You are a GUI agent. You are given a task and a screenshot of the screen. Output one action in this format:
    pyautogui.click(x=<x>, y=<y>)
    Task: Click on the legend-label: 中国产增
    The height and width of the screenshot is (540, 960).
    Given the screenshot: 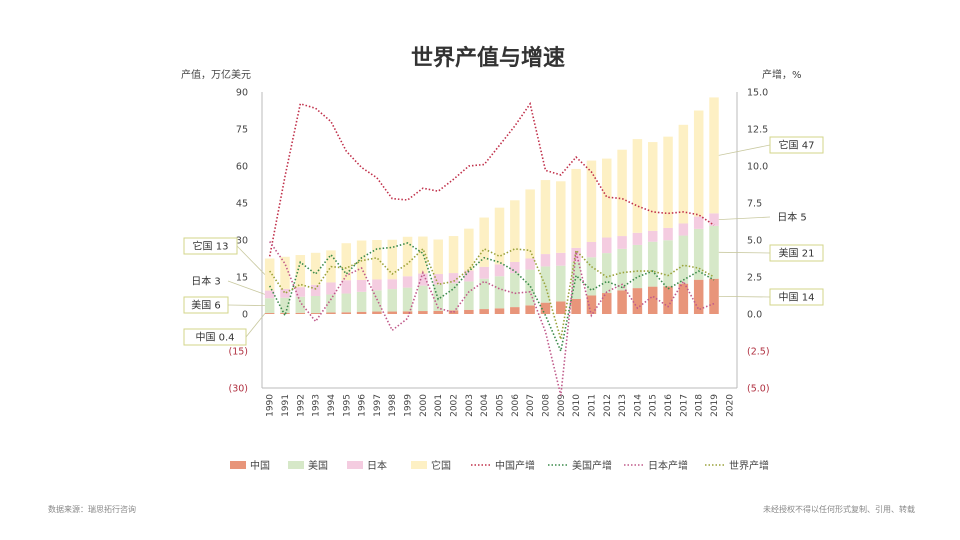 What is the action you would take?
    pyautogui.click(x=515, y=465)
    